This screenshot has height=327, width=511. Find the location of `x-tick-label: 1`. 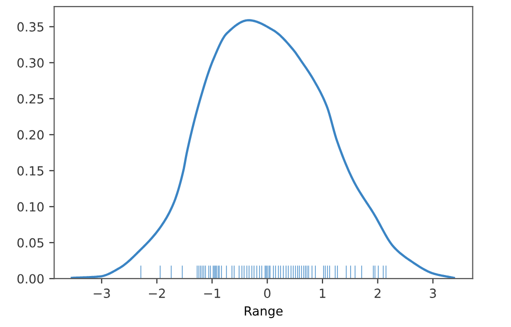

x-tick-label: 1 is located at coordinates (323, 293).